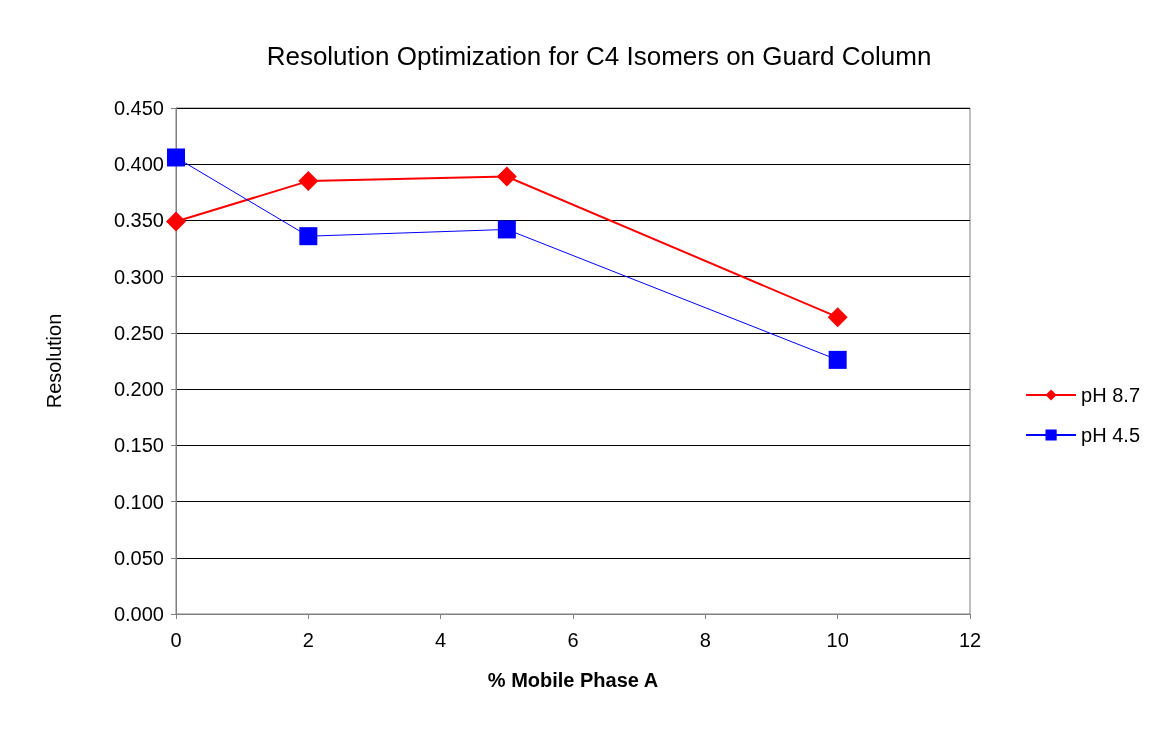 This screenshot has height=755, width=1167. I want to click on x-axis-title: % Mobile Phase A, so click(573, 680).